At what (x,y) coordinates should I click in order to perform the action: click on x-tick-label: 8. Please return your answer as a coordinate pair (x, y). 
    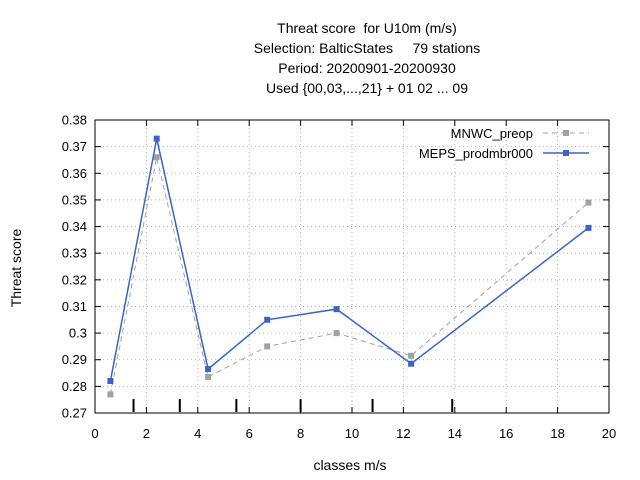
    Looking at the image, I should click on (300, 433).